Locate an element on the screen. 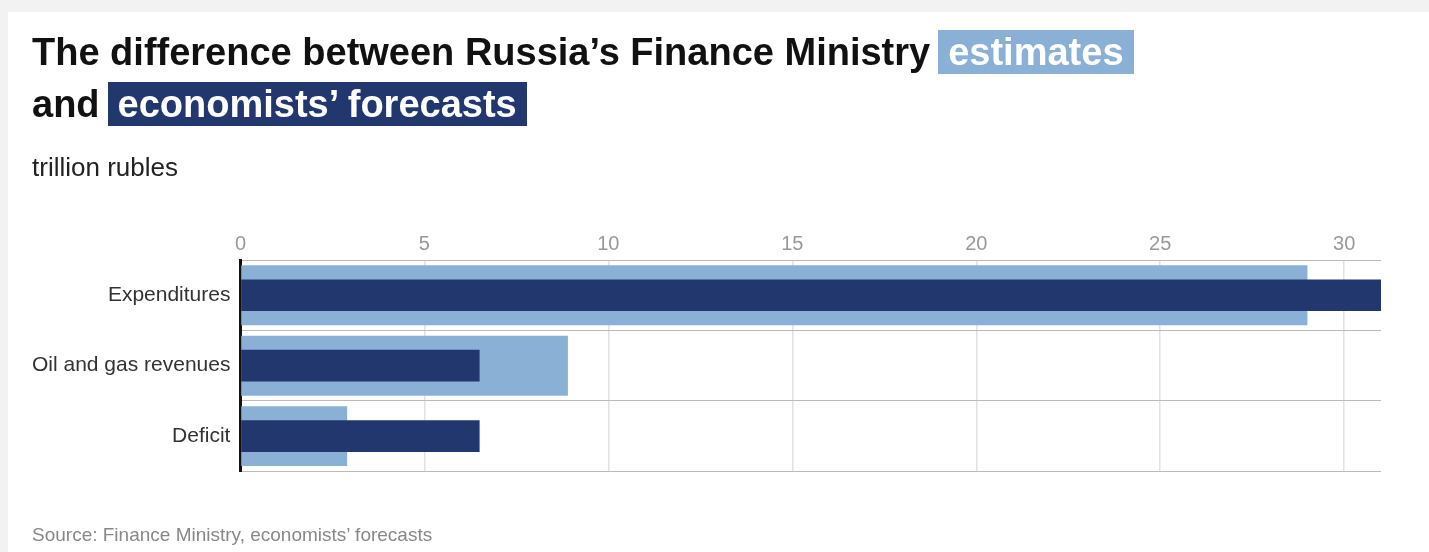 The width and height of the screenshot is (1429, 552). x-tick-label: 25 is located at coordinates (1160, 242).